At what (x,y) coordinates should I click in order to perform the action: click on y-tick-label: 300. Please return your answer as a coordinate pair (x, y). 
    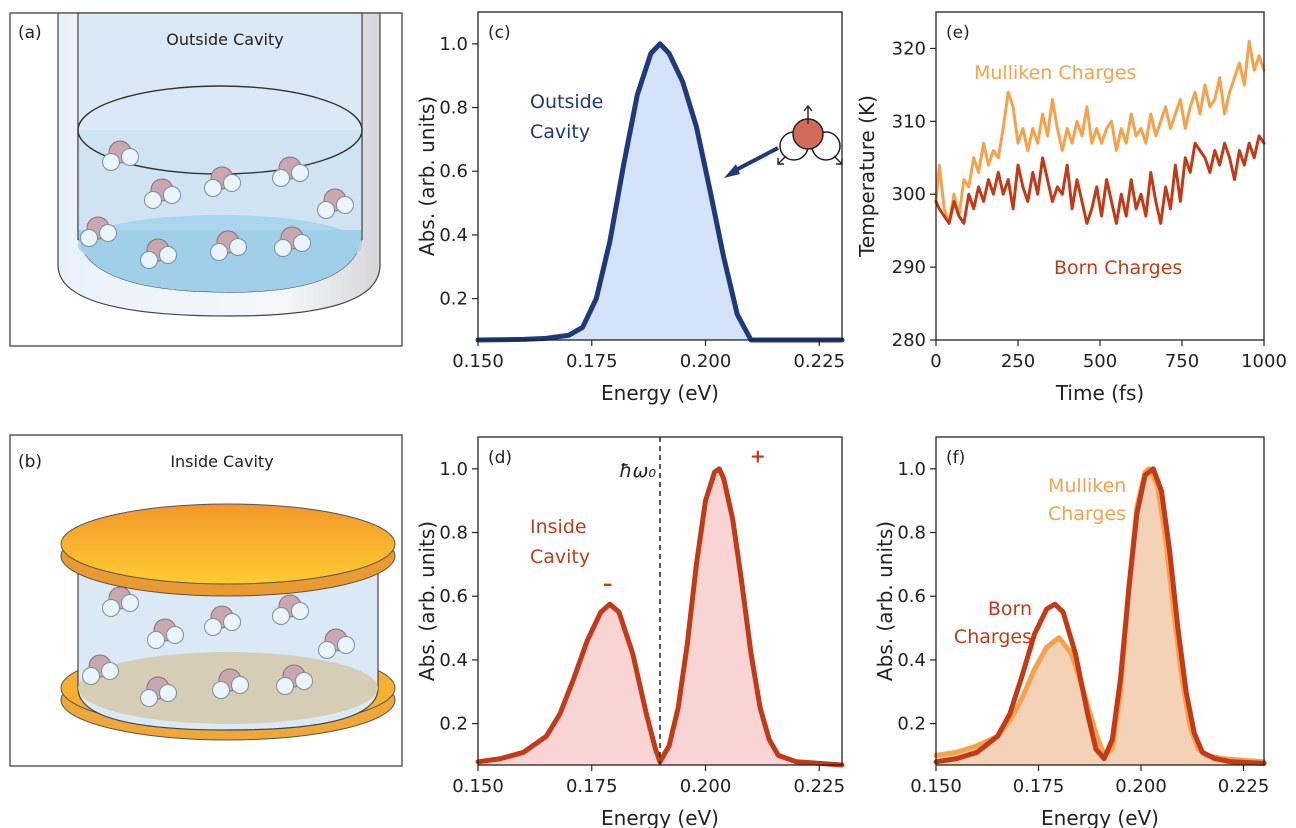
    Looking at the image, I should click on (909, 194).